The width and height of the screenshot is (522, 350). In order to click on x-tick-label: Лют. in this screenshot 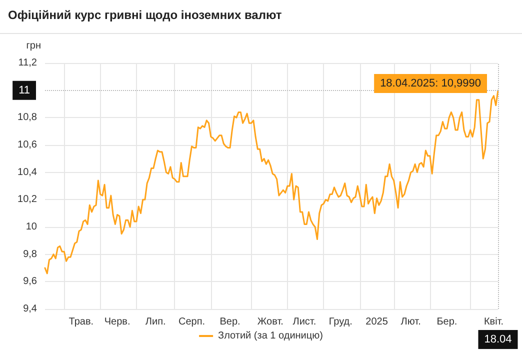, I will do `click(410, 322)`.